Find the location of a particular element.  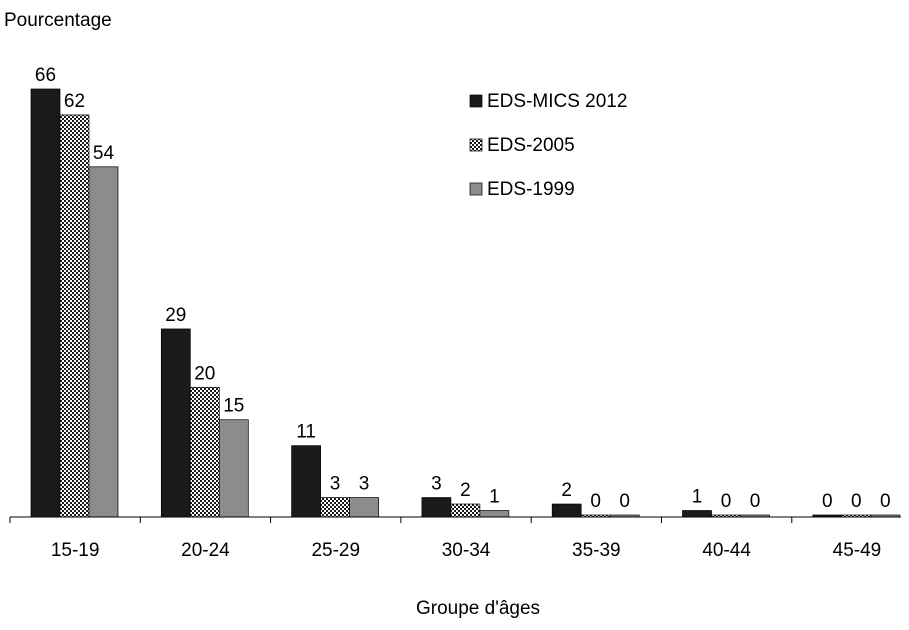

legend-label: EDS-MICS 2012 is located at coordinates (557, 101).